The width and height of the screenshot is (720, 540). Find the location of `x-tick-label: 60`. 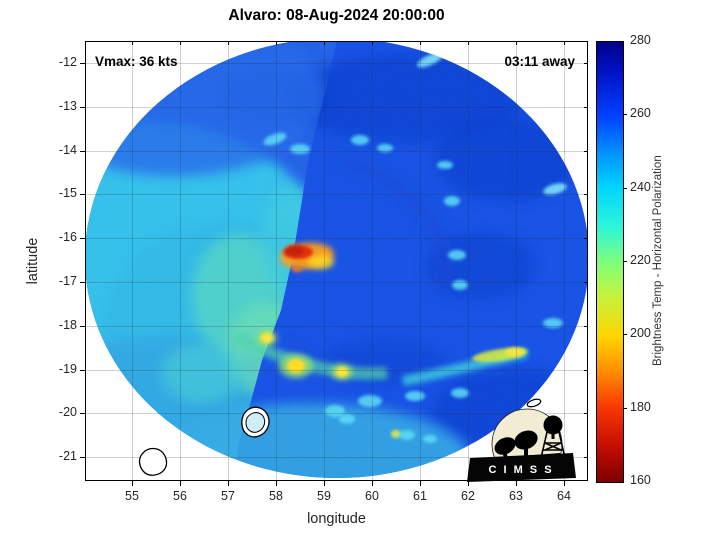

x-tick-label: 60 is located at coordinates (372, 496).